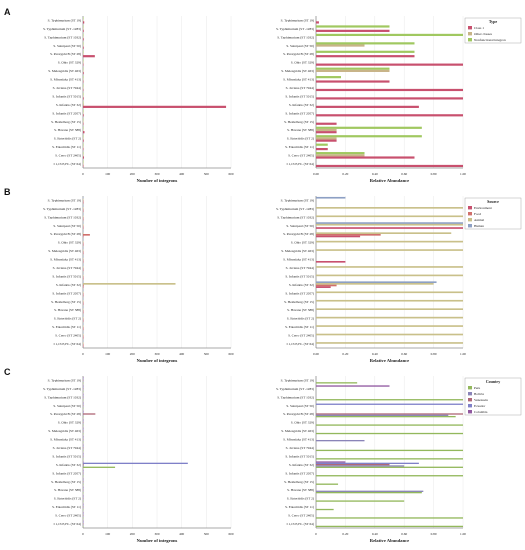 Image resolution: width=525 pixels, height=550 pixels. Describe the element at coordinates (66, 293) in the screenshot. I see `category-label: S. Infantis (ST 2057)` at that location.